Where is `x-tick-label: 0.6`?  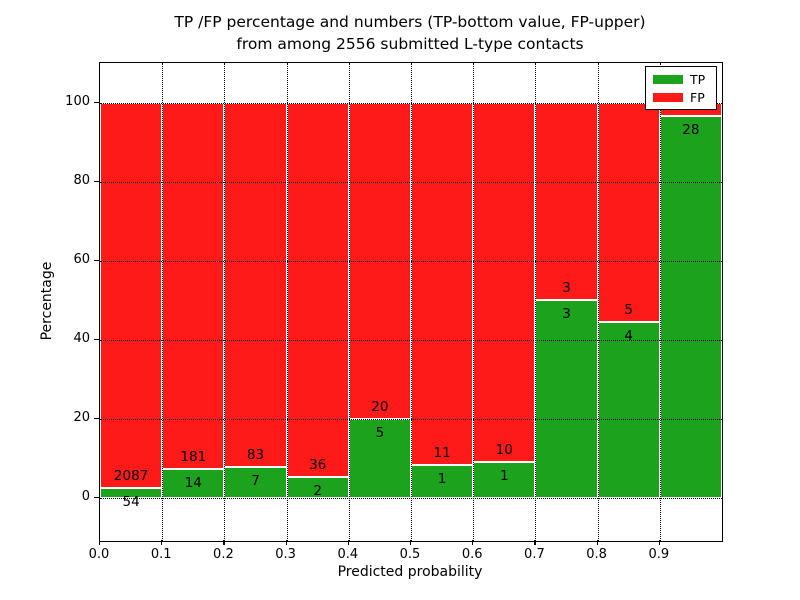
x-tick-label: 0.6 is located at coordinates (472, 554).